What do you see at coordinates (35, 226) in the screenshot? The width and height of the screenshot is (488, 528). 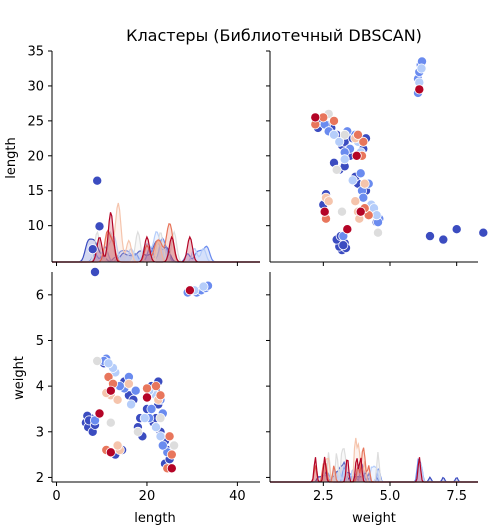 I see `y-tick-label: 10` at bounding box center [35, 226].